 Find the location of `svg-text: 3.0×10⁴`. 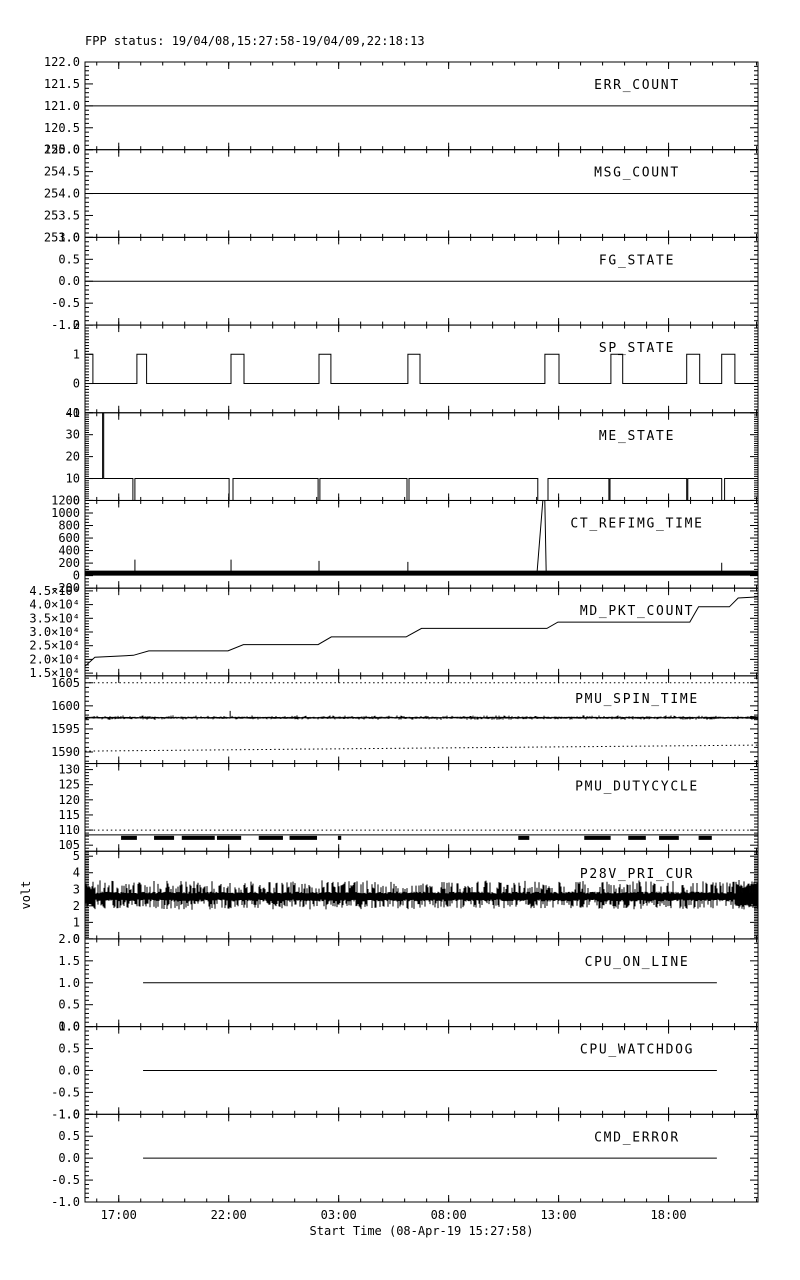

svg-text: 3.0×10⁴ is located at coordinates (54, 632).